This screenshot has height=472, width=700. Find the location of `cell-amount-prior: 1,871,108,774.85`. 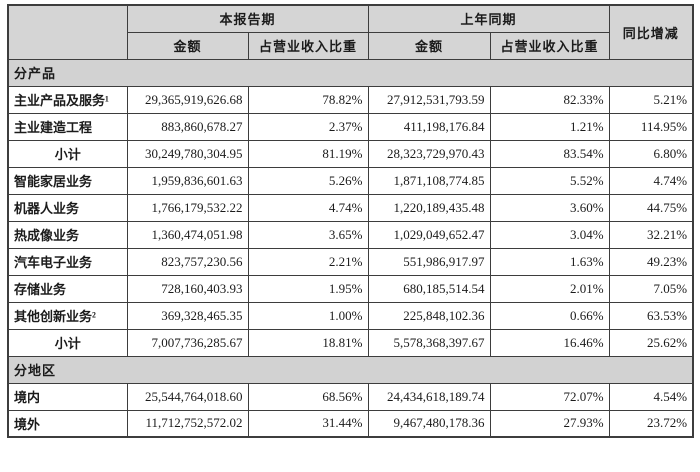

cell-amount-prior: 1,871,108,774.85 is located at coordinates (429, 180).